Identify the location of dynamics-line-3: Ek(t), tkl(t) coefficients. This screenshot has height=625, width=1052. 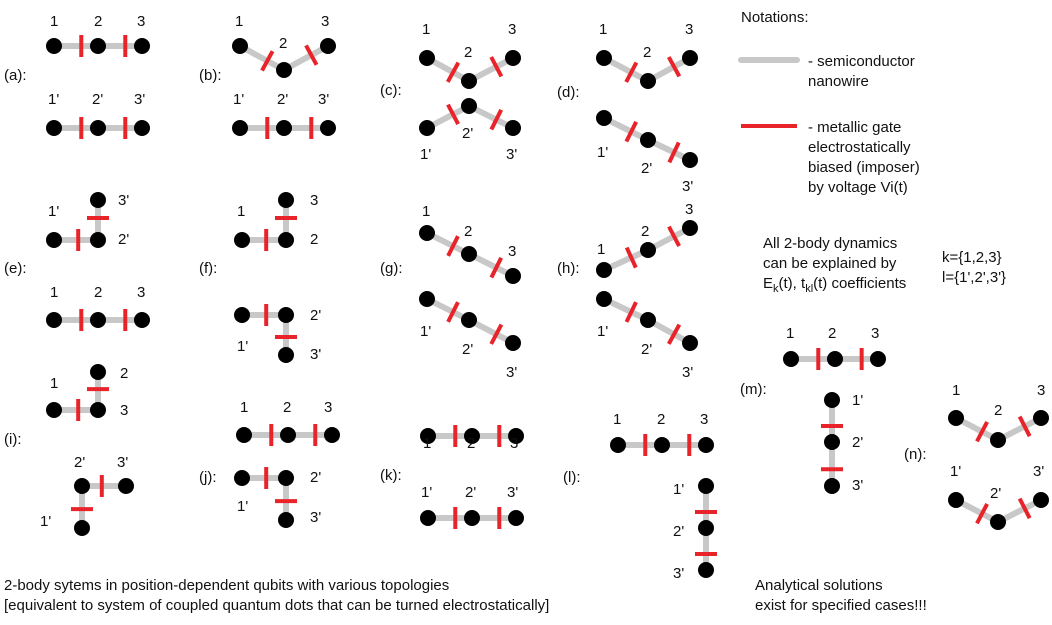
(834, 285).